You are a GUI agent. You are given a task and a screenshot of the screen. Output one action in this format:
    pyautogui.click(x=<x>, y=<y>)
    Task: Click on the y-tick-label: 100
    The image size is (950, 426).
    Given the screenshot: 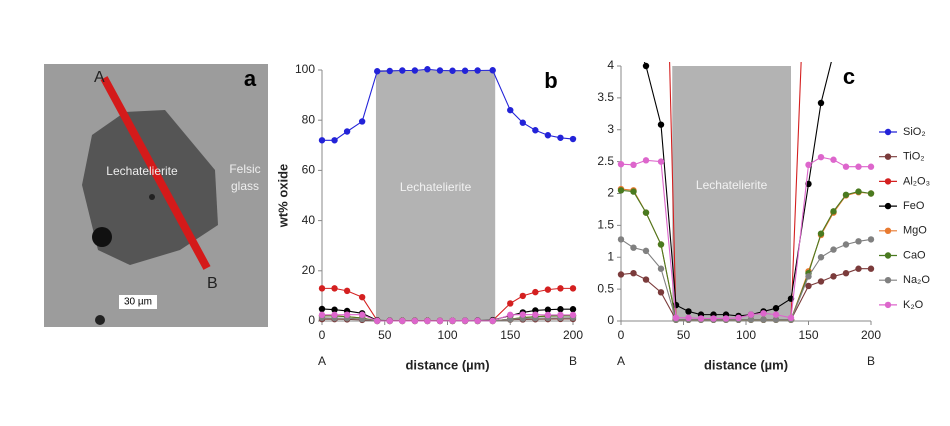 What is the action you would take?
    pyautogui.click(x=305, y=69)
    